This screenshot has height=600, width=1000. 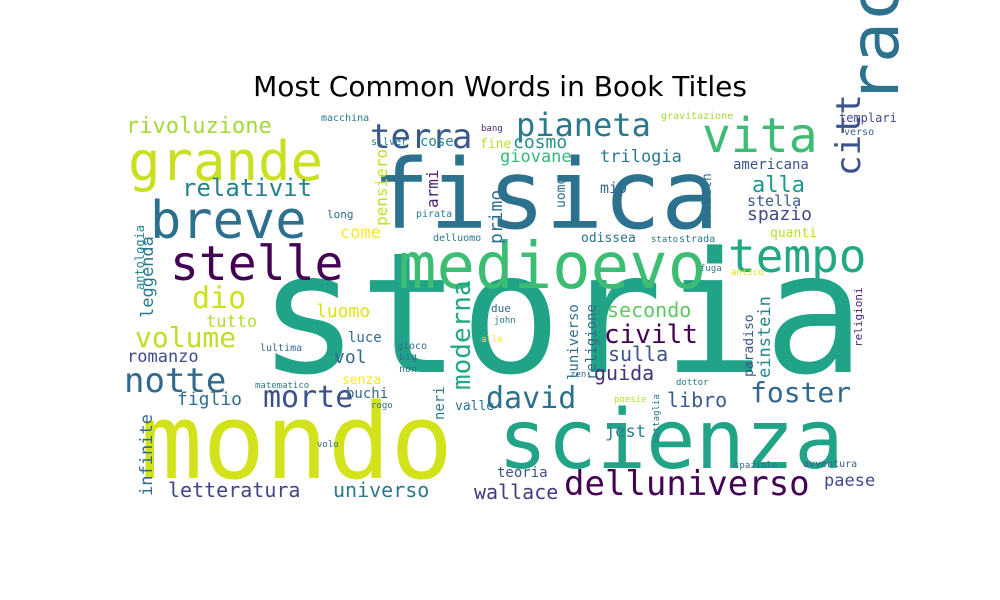 What do you see at coordinates (552, 267) in the screenshot?
I see `word-medioevo: medioevo` at bounding box center [552, 267].